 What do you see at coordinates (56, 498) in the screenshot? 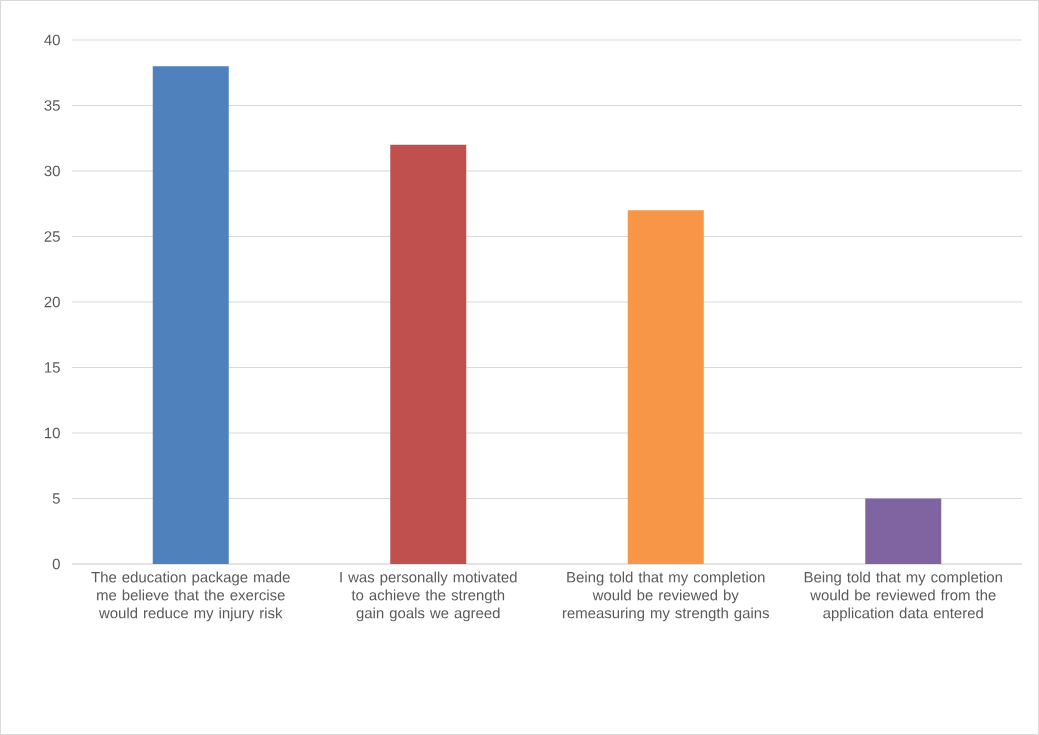
I see `y-tick-label: 5` at bounding box center [56, 498].